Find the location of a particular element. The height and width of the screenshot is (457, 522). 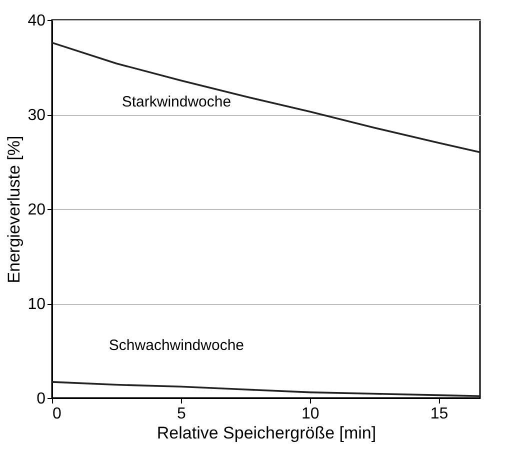

y-tick-label: 40 is located at coordinates (37, 21).